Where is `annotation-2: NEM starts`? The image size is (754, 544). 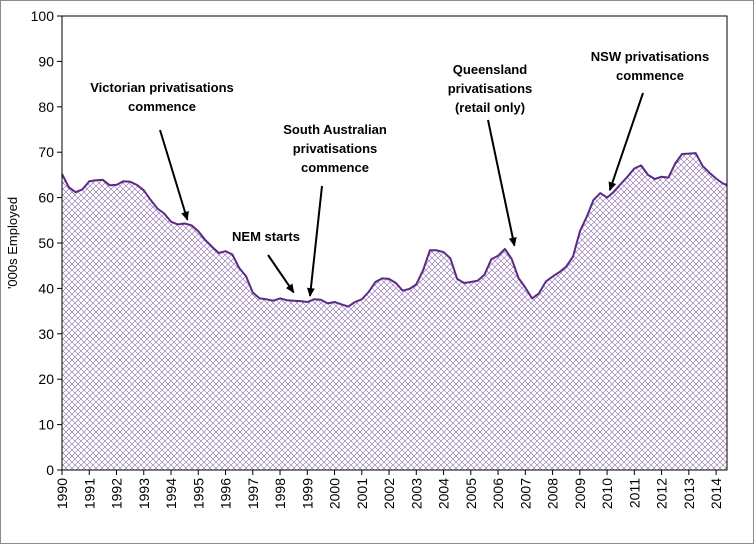
annotation-2: NEM starts is located at coordinates (266, 261).